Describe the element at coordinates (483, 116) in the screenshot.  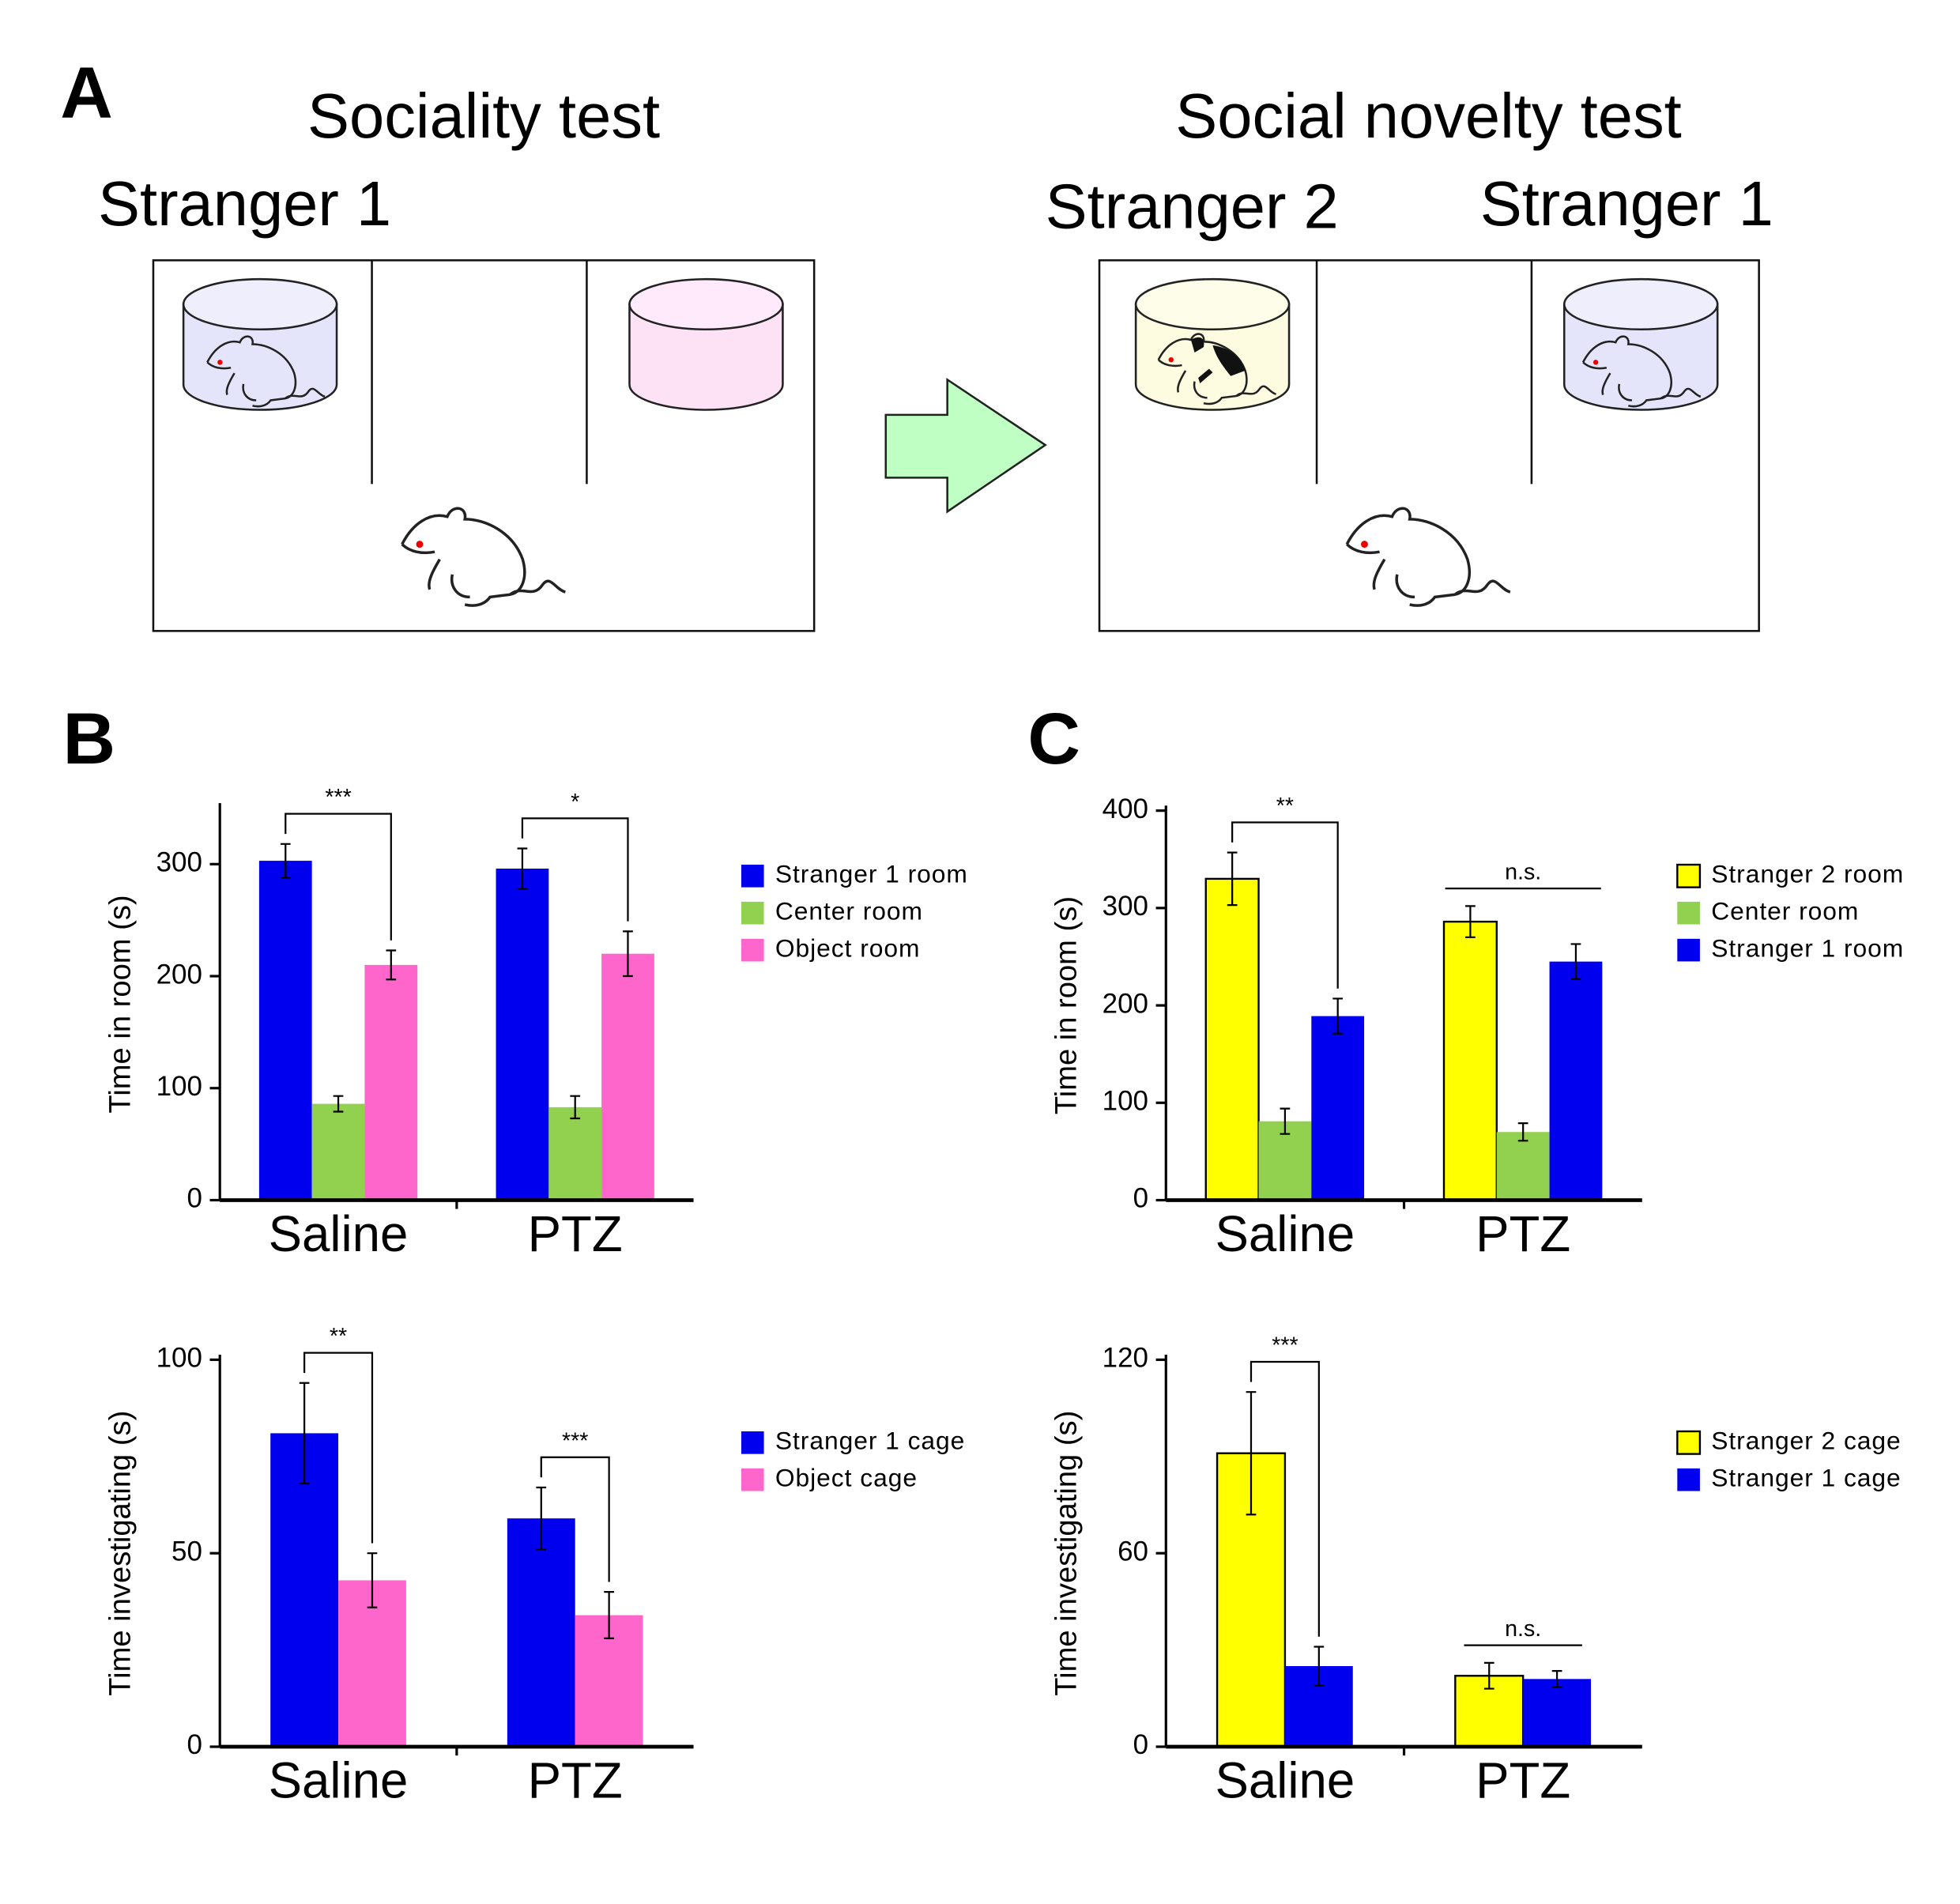
I see `panel-title: Sociality test` at that location.